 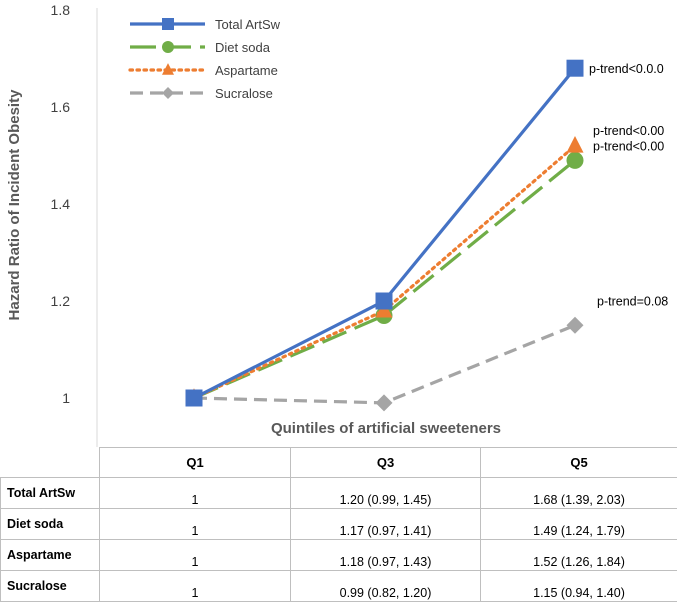 I want to click on table-header-q1: Q1, so click(x=195, y=462).